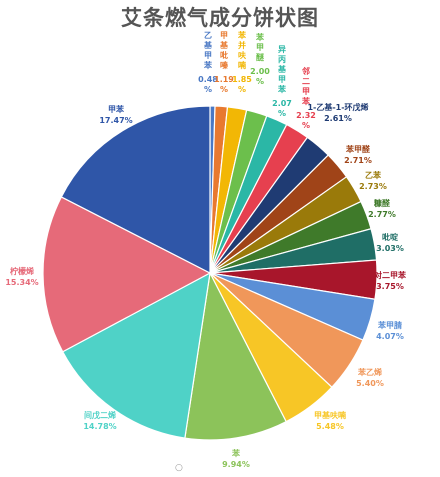  Describe the element at coordinates (99, 420) in the screenshot. I see `slice-label-16: 间戊二烯 14.78%` at that location.